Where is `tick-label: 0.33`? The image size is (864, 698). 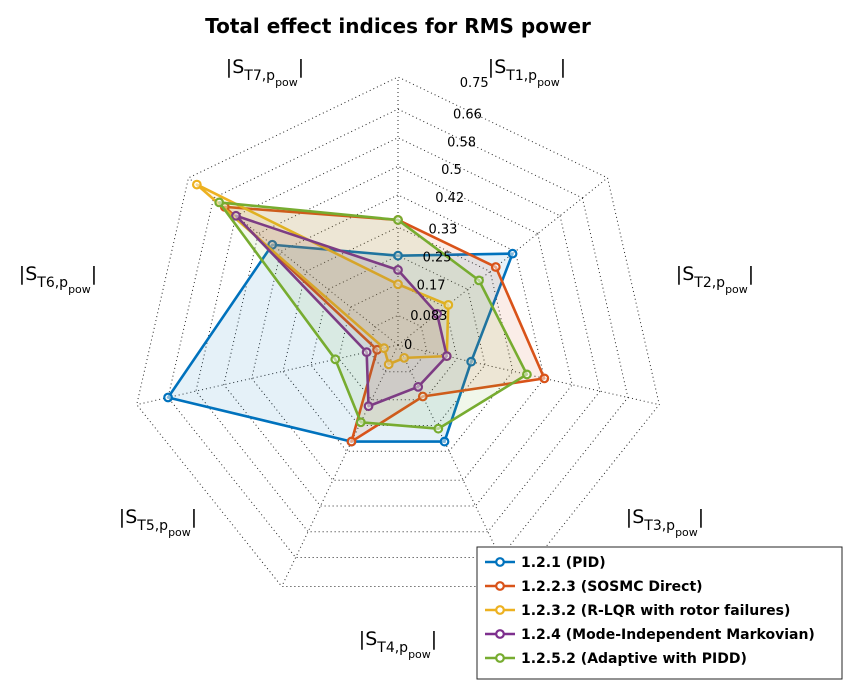 tick-label: 0.33 is located at coordinates (443, 230).